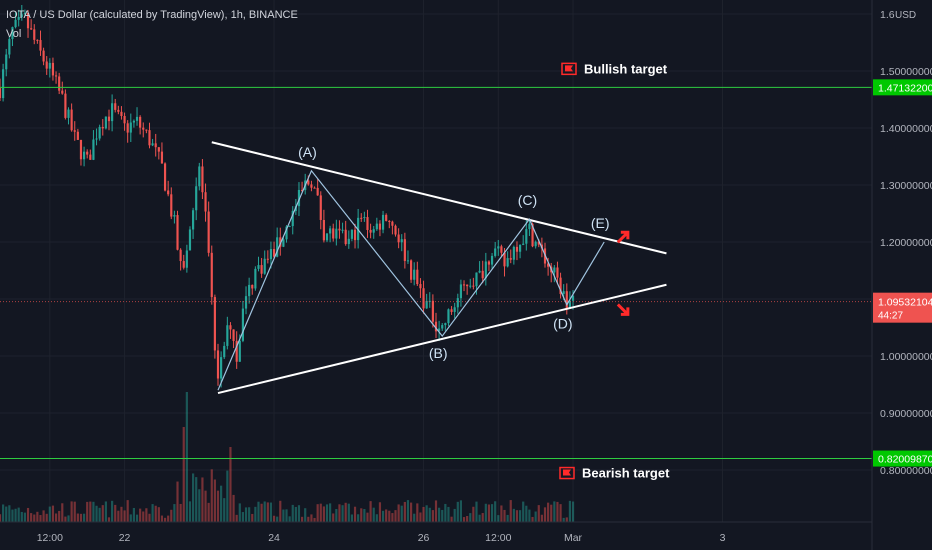 The image size is (932, 550). I want to click on arrow-down-icon, so click(623, 309).